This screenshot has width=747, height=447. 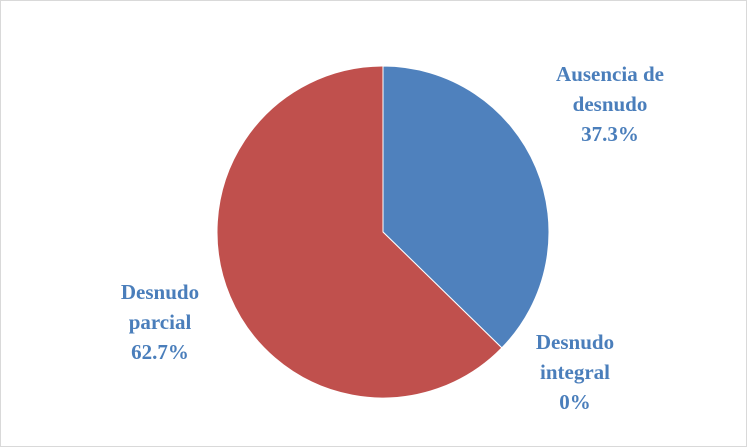 What do you see at coordinates (575, 357) in the screenshot?
I see `category-name: Desnudo integral` at bounding box center [575, 357].